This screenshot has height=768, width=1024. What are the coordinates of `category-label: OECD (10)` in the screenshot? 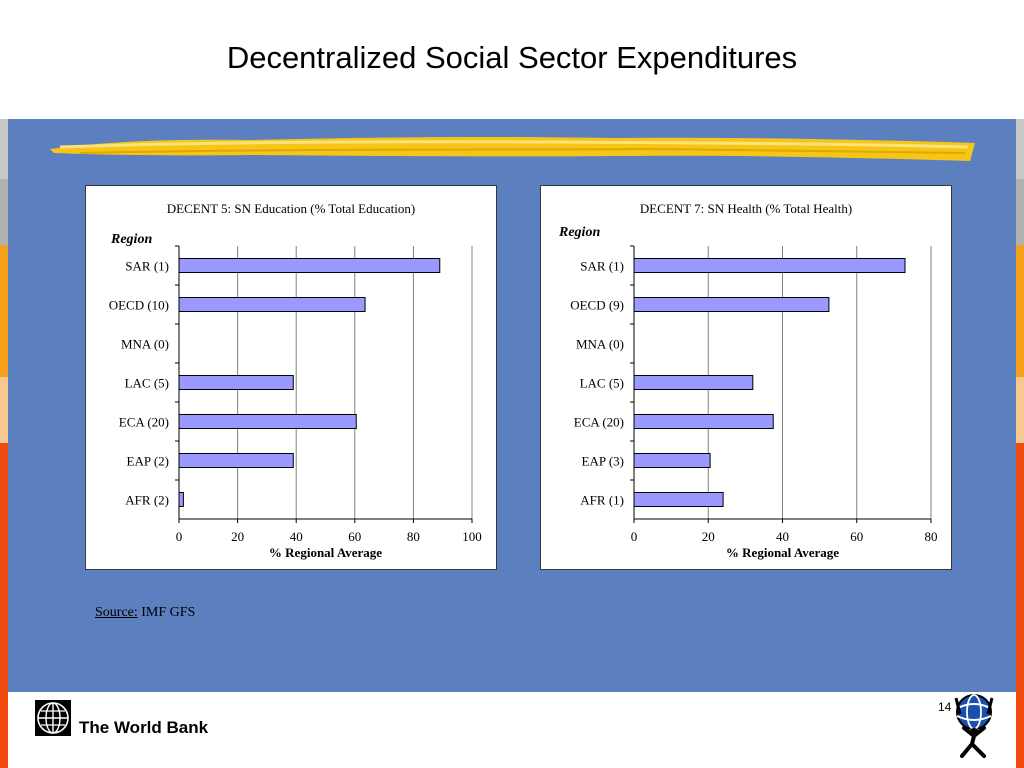 It's located at (139, 305).